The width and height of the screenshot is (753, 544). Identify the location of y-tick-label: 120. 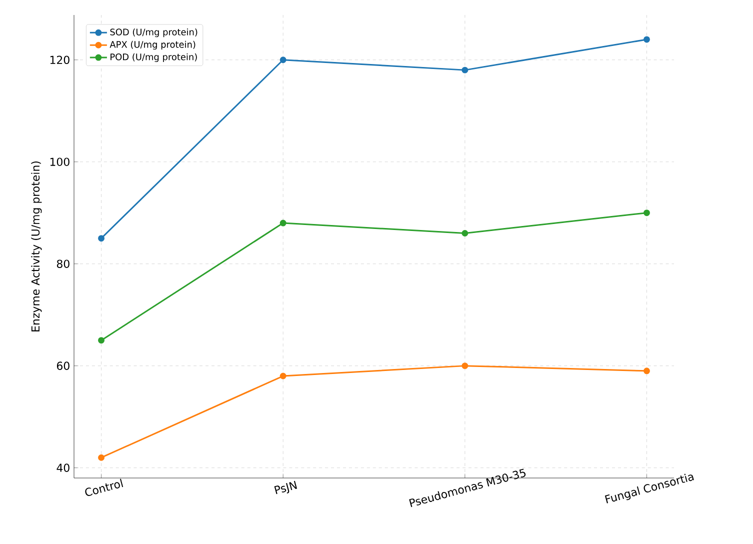
(60, 60).